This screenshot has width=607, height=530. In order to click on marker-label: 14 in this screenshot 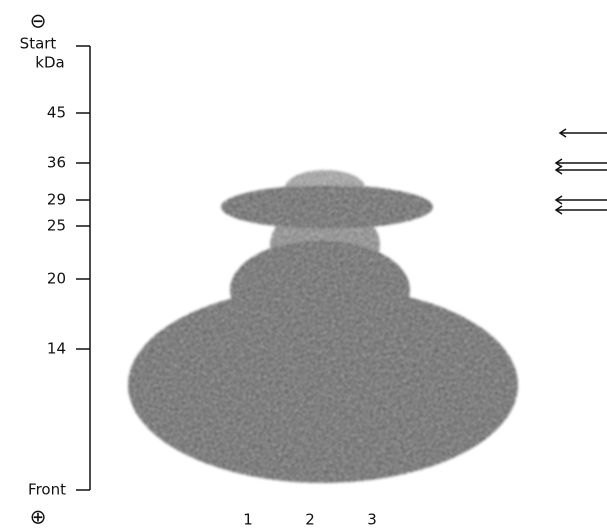, I will do `click(56, 349)`.